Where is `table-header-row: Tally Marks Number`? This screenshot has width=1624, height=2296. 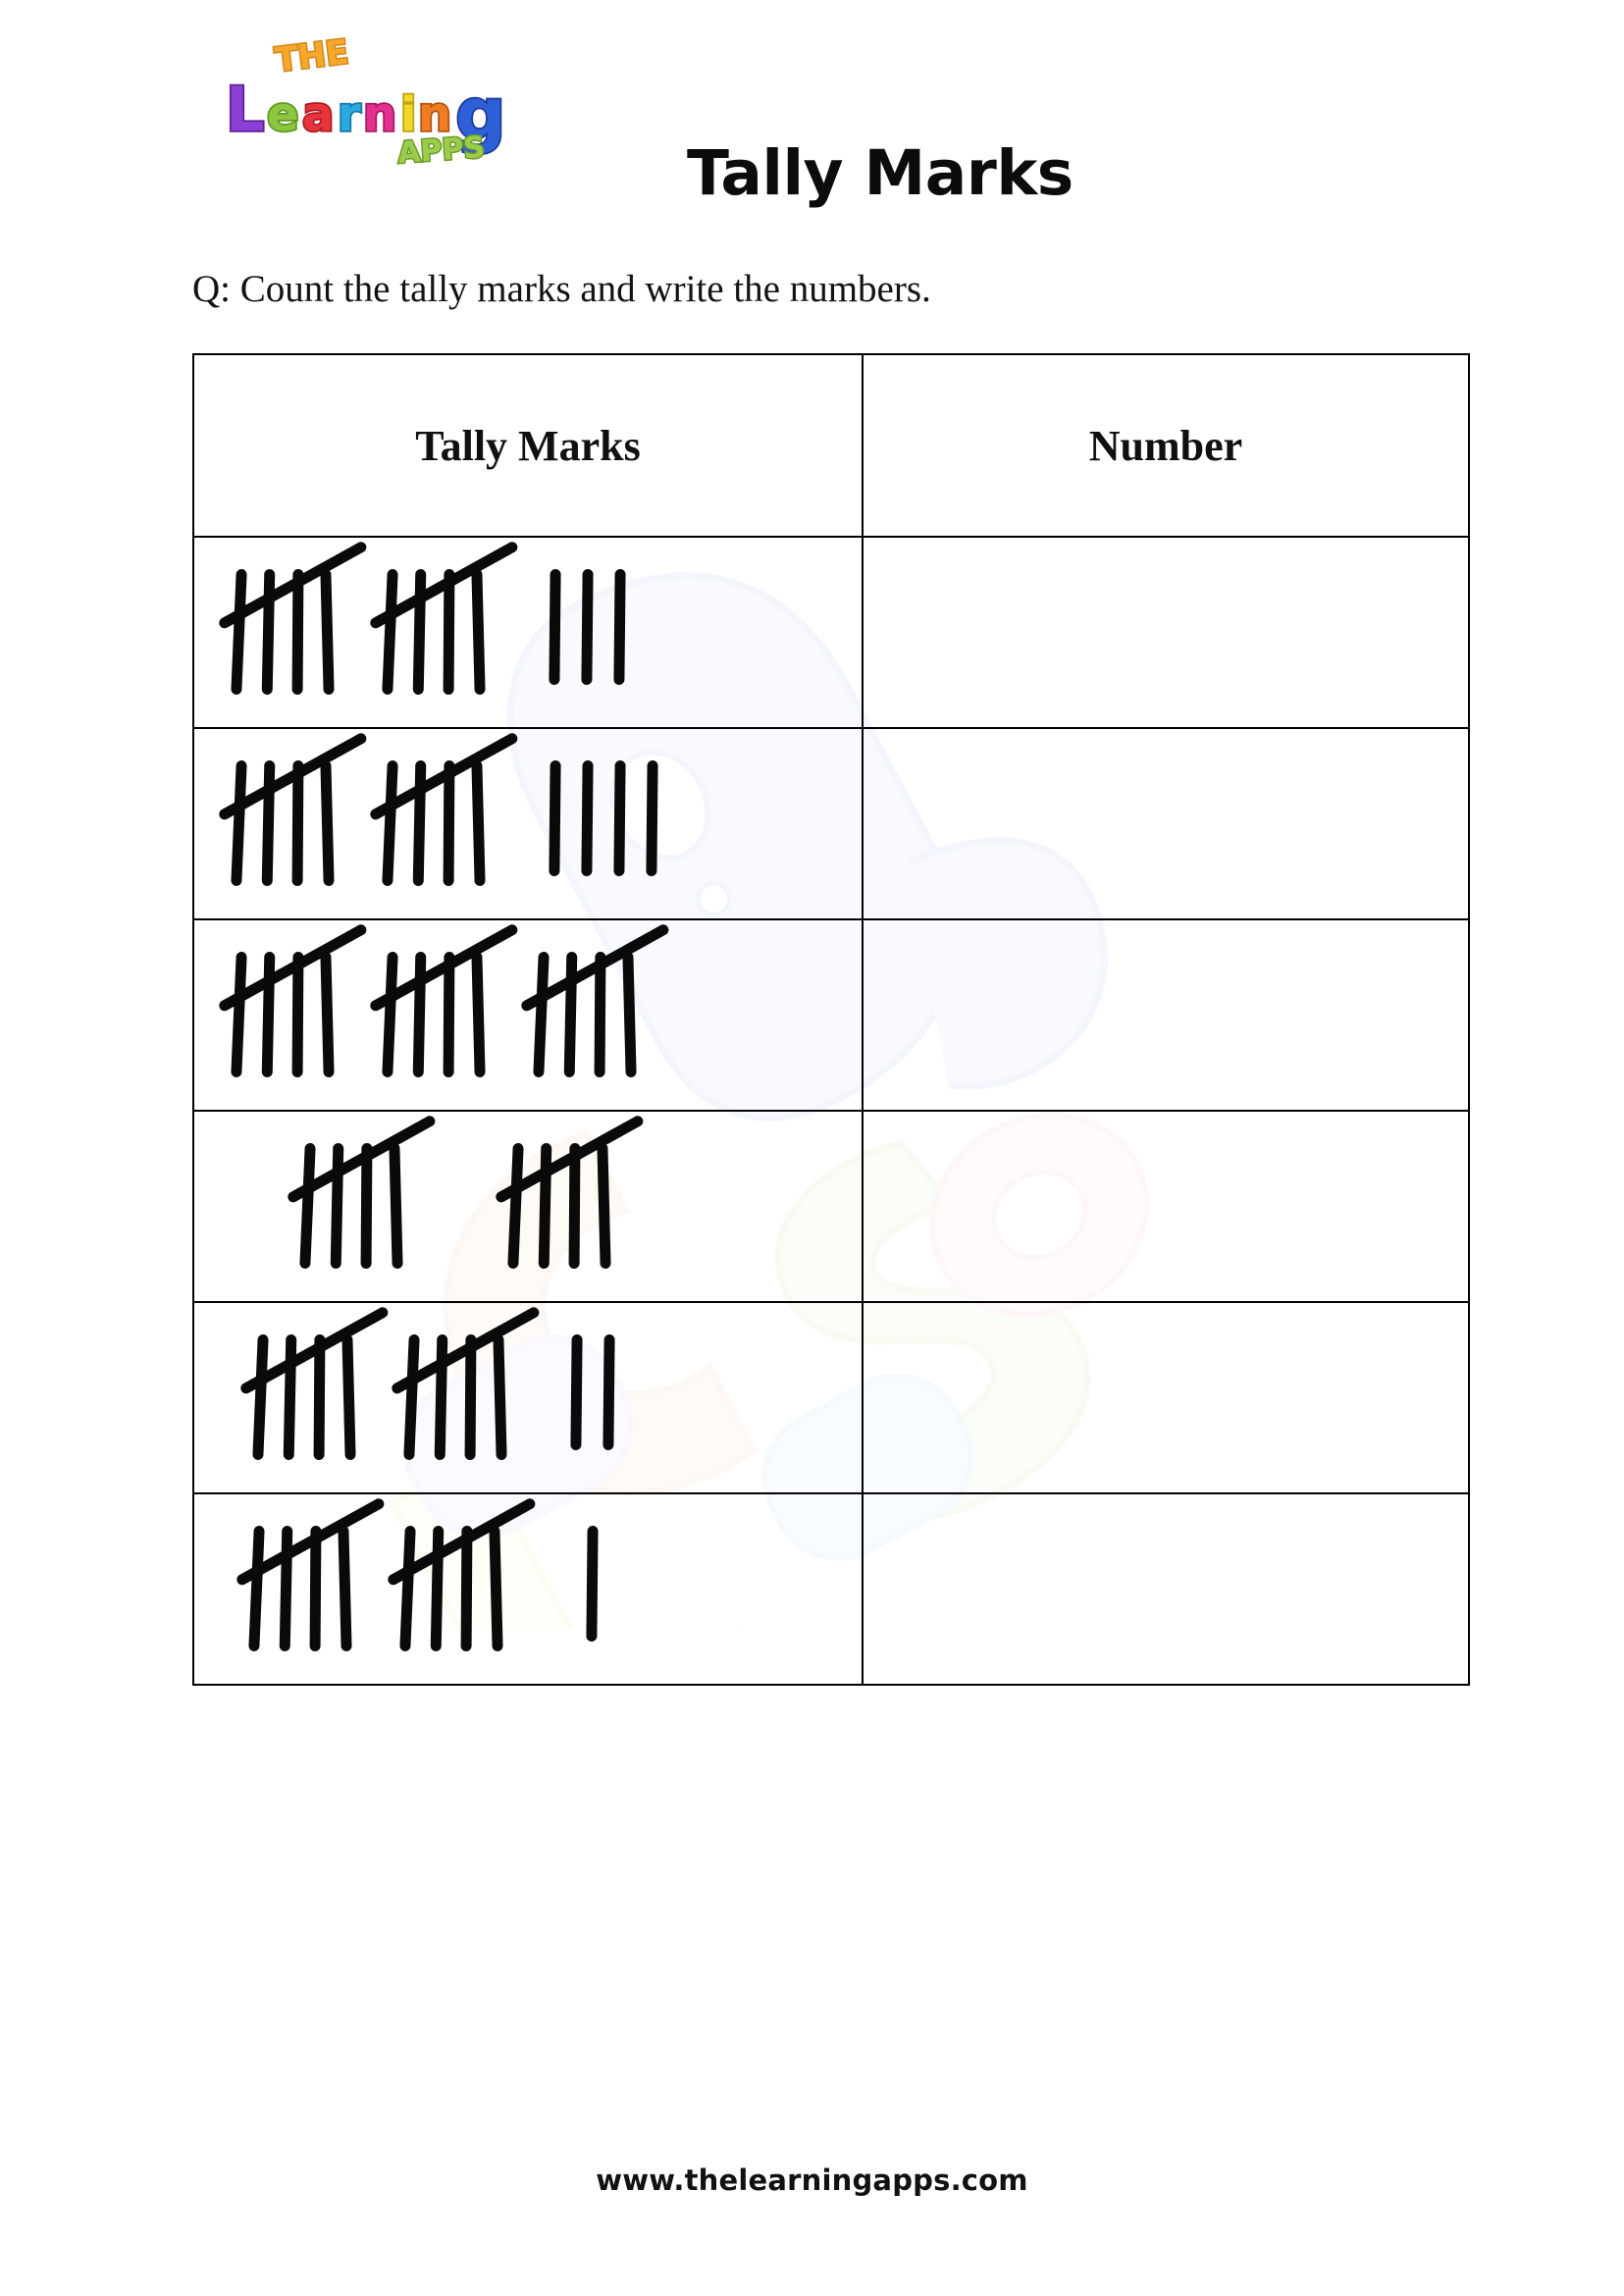 table-header-row: Tally Marks Number is located at coordinates (831, 445).